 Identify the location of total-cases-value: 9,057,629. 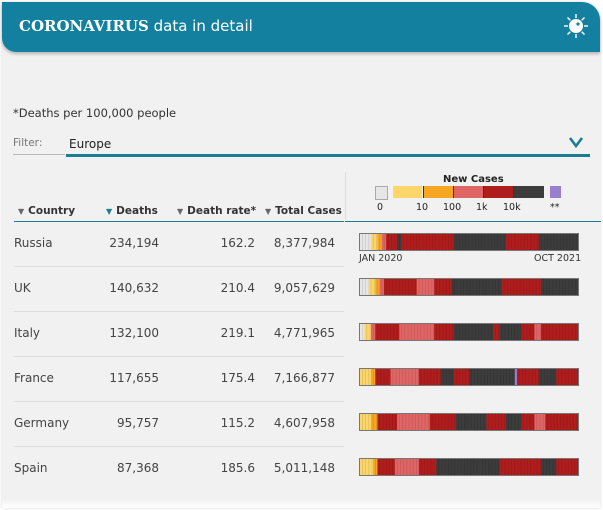
(304, 288).